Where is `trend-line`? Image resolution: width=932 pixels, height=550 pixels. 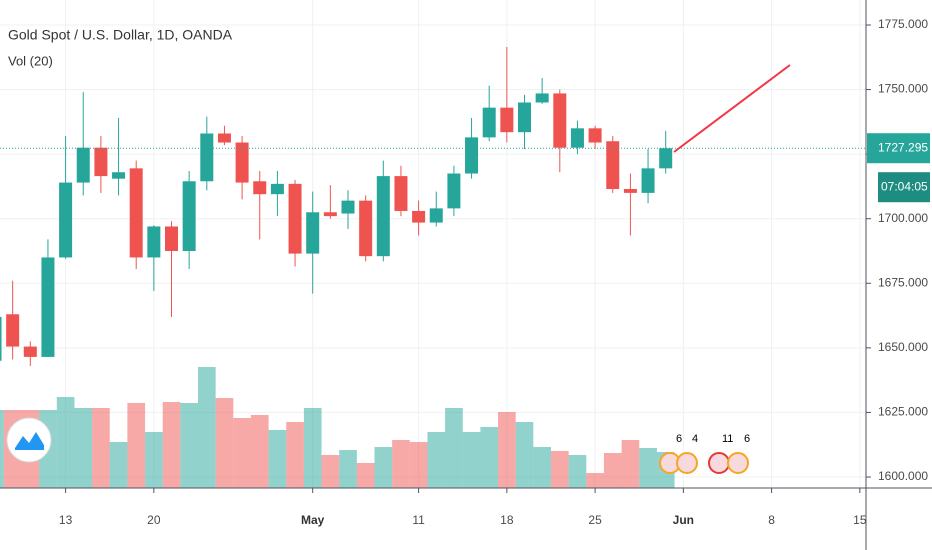
trend-line is located at coordinates (732, 108).